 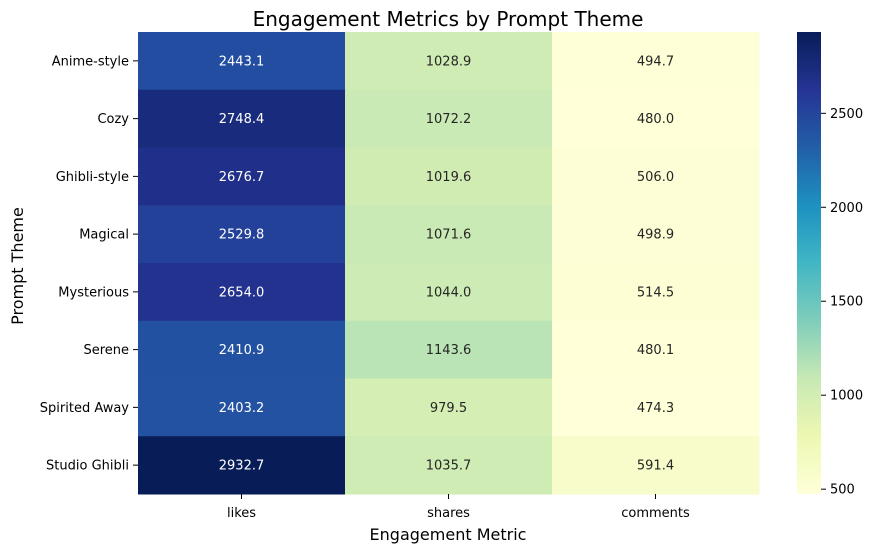 What do you see at coordinates (241, 513) in the screenshot?
I see `x-tick-label: likes` at bounding box center [241, 513].